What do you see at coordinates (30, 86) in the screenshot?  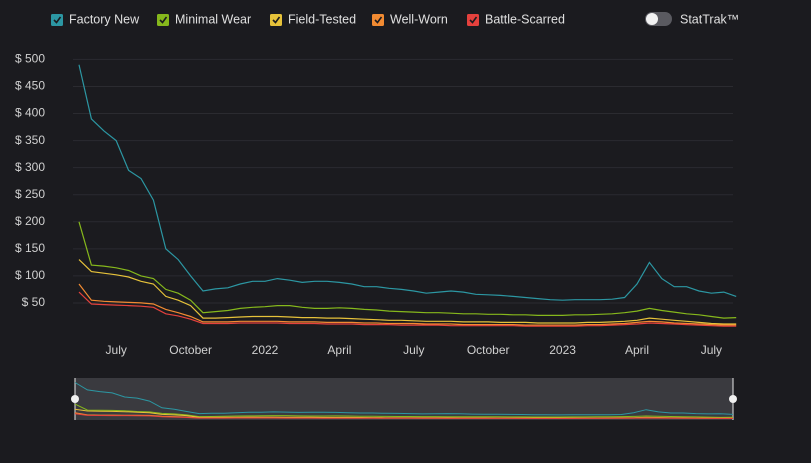 I see `y-tick-label: $ 450` at bounding box center [30, 86].